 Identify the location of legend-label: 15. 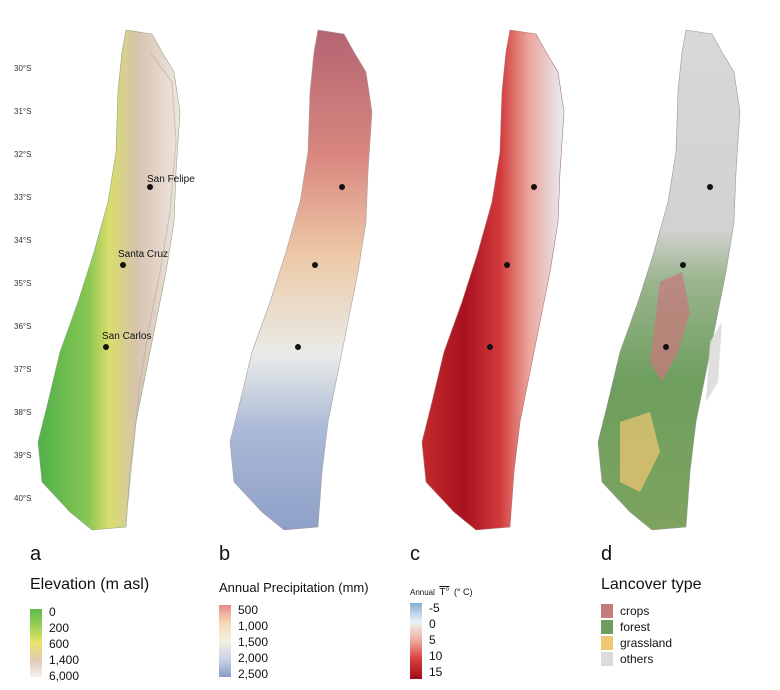
(436, 672).